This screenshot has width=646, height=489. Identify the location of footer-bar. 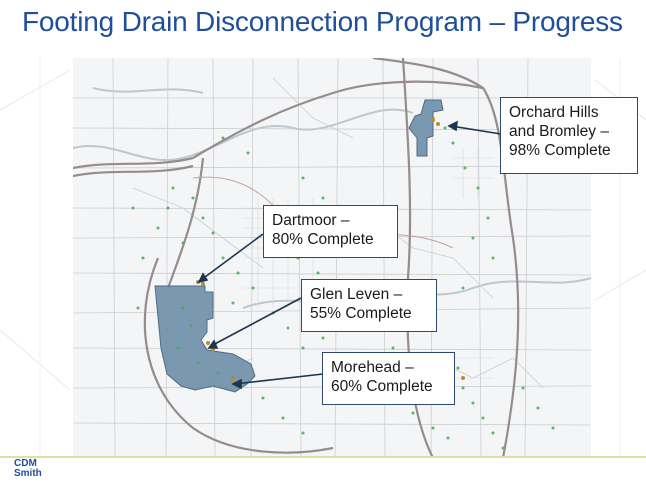
(323, 457).